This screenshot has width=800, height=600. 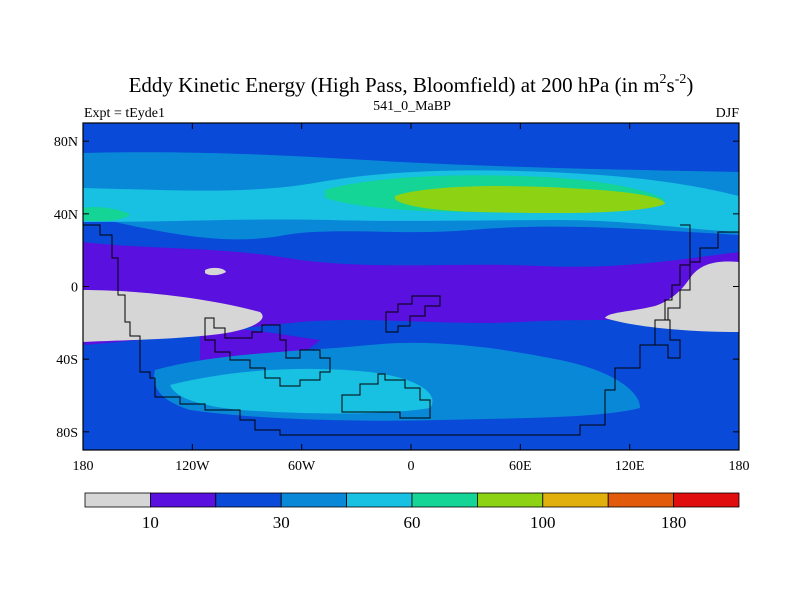 What do you see at coordinates (543, 522) in the screenshot?
I see `colorbar-label: 100` at bounding box center [543, 522].